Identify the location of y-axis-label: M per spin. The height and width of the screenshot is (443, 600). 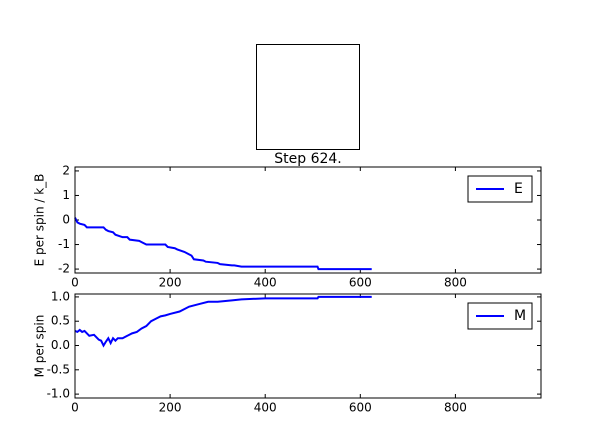
(40, 346).